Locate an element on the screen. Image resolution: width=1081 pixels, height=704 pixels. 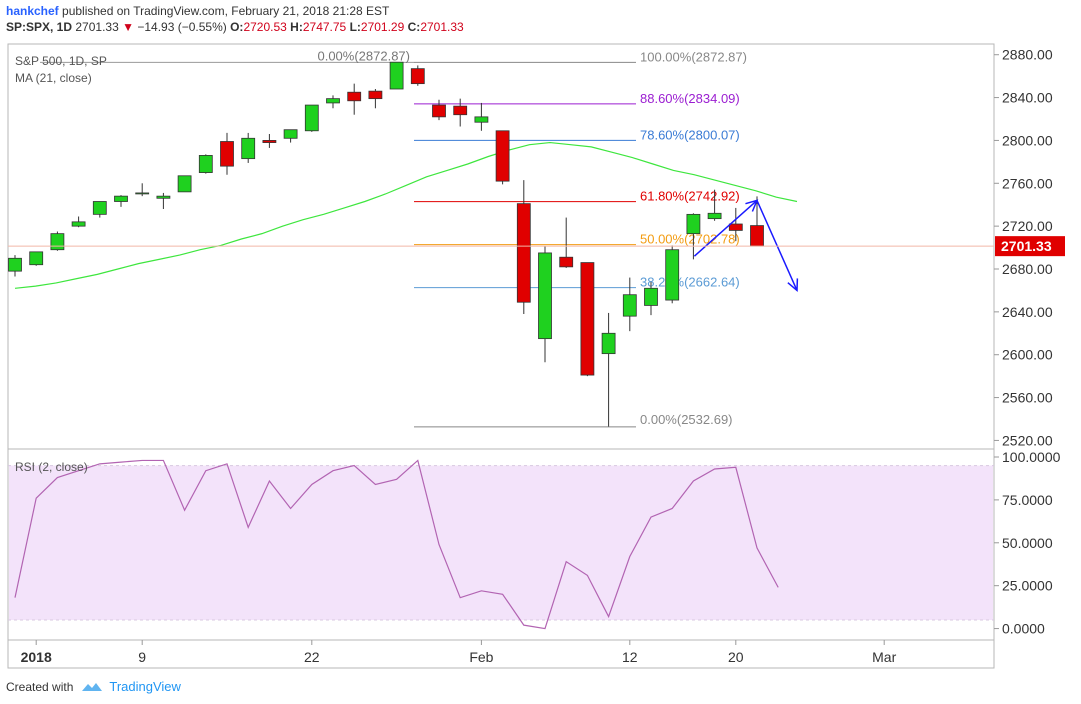
rsi-tick-label: 75.0000 is located at coordinates (1027, 500).